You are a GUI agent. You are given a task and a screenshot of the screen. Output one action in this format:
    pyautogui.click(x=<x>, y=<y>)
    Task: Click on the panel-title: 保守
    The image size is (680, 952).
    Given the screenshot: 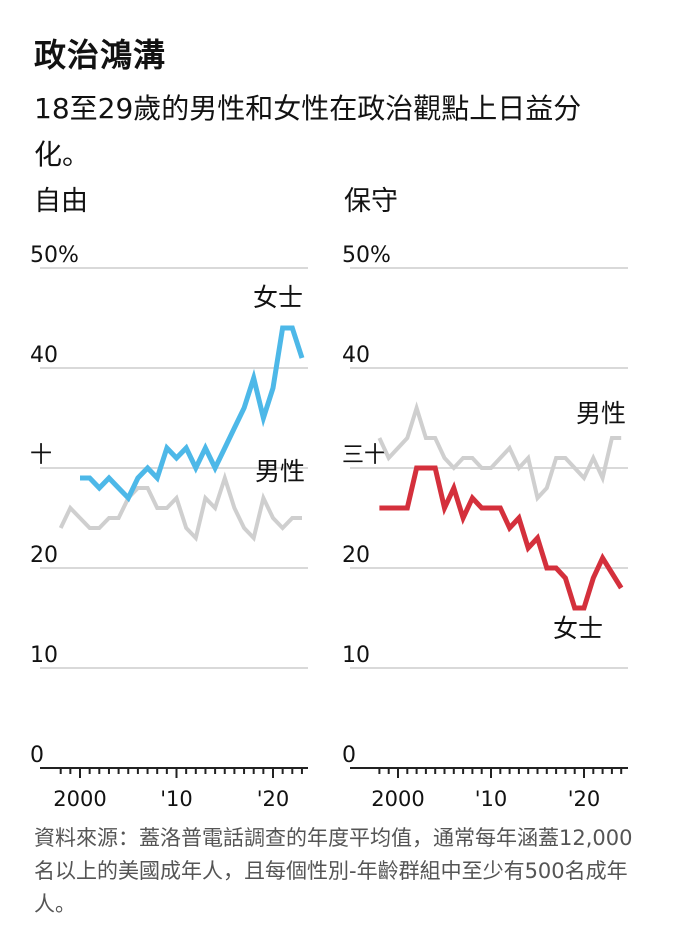 What is the action you would take?
    pyautogui.click(x=371, y=201)
    